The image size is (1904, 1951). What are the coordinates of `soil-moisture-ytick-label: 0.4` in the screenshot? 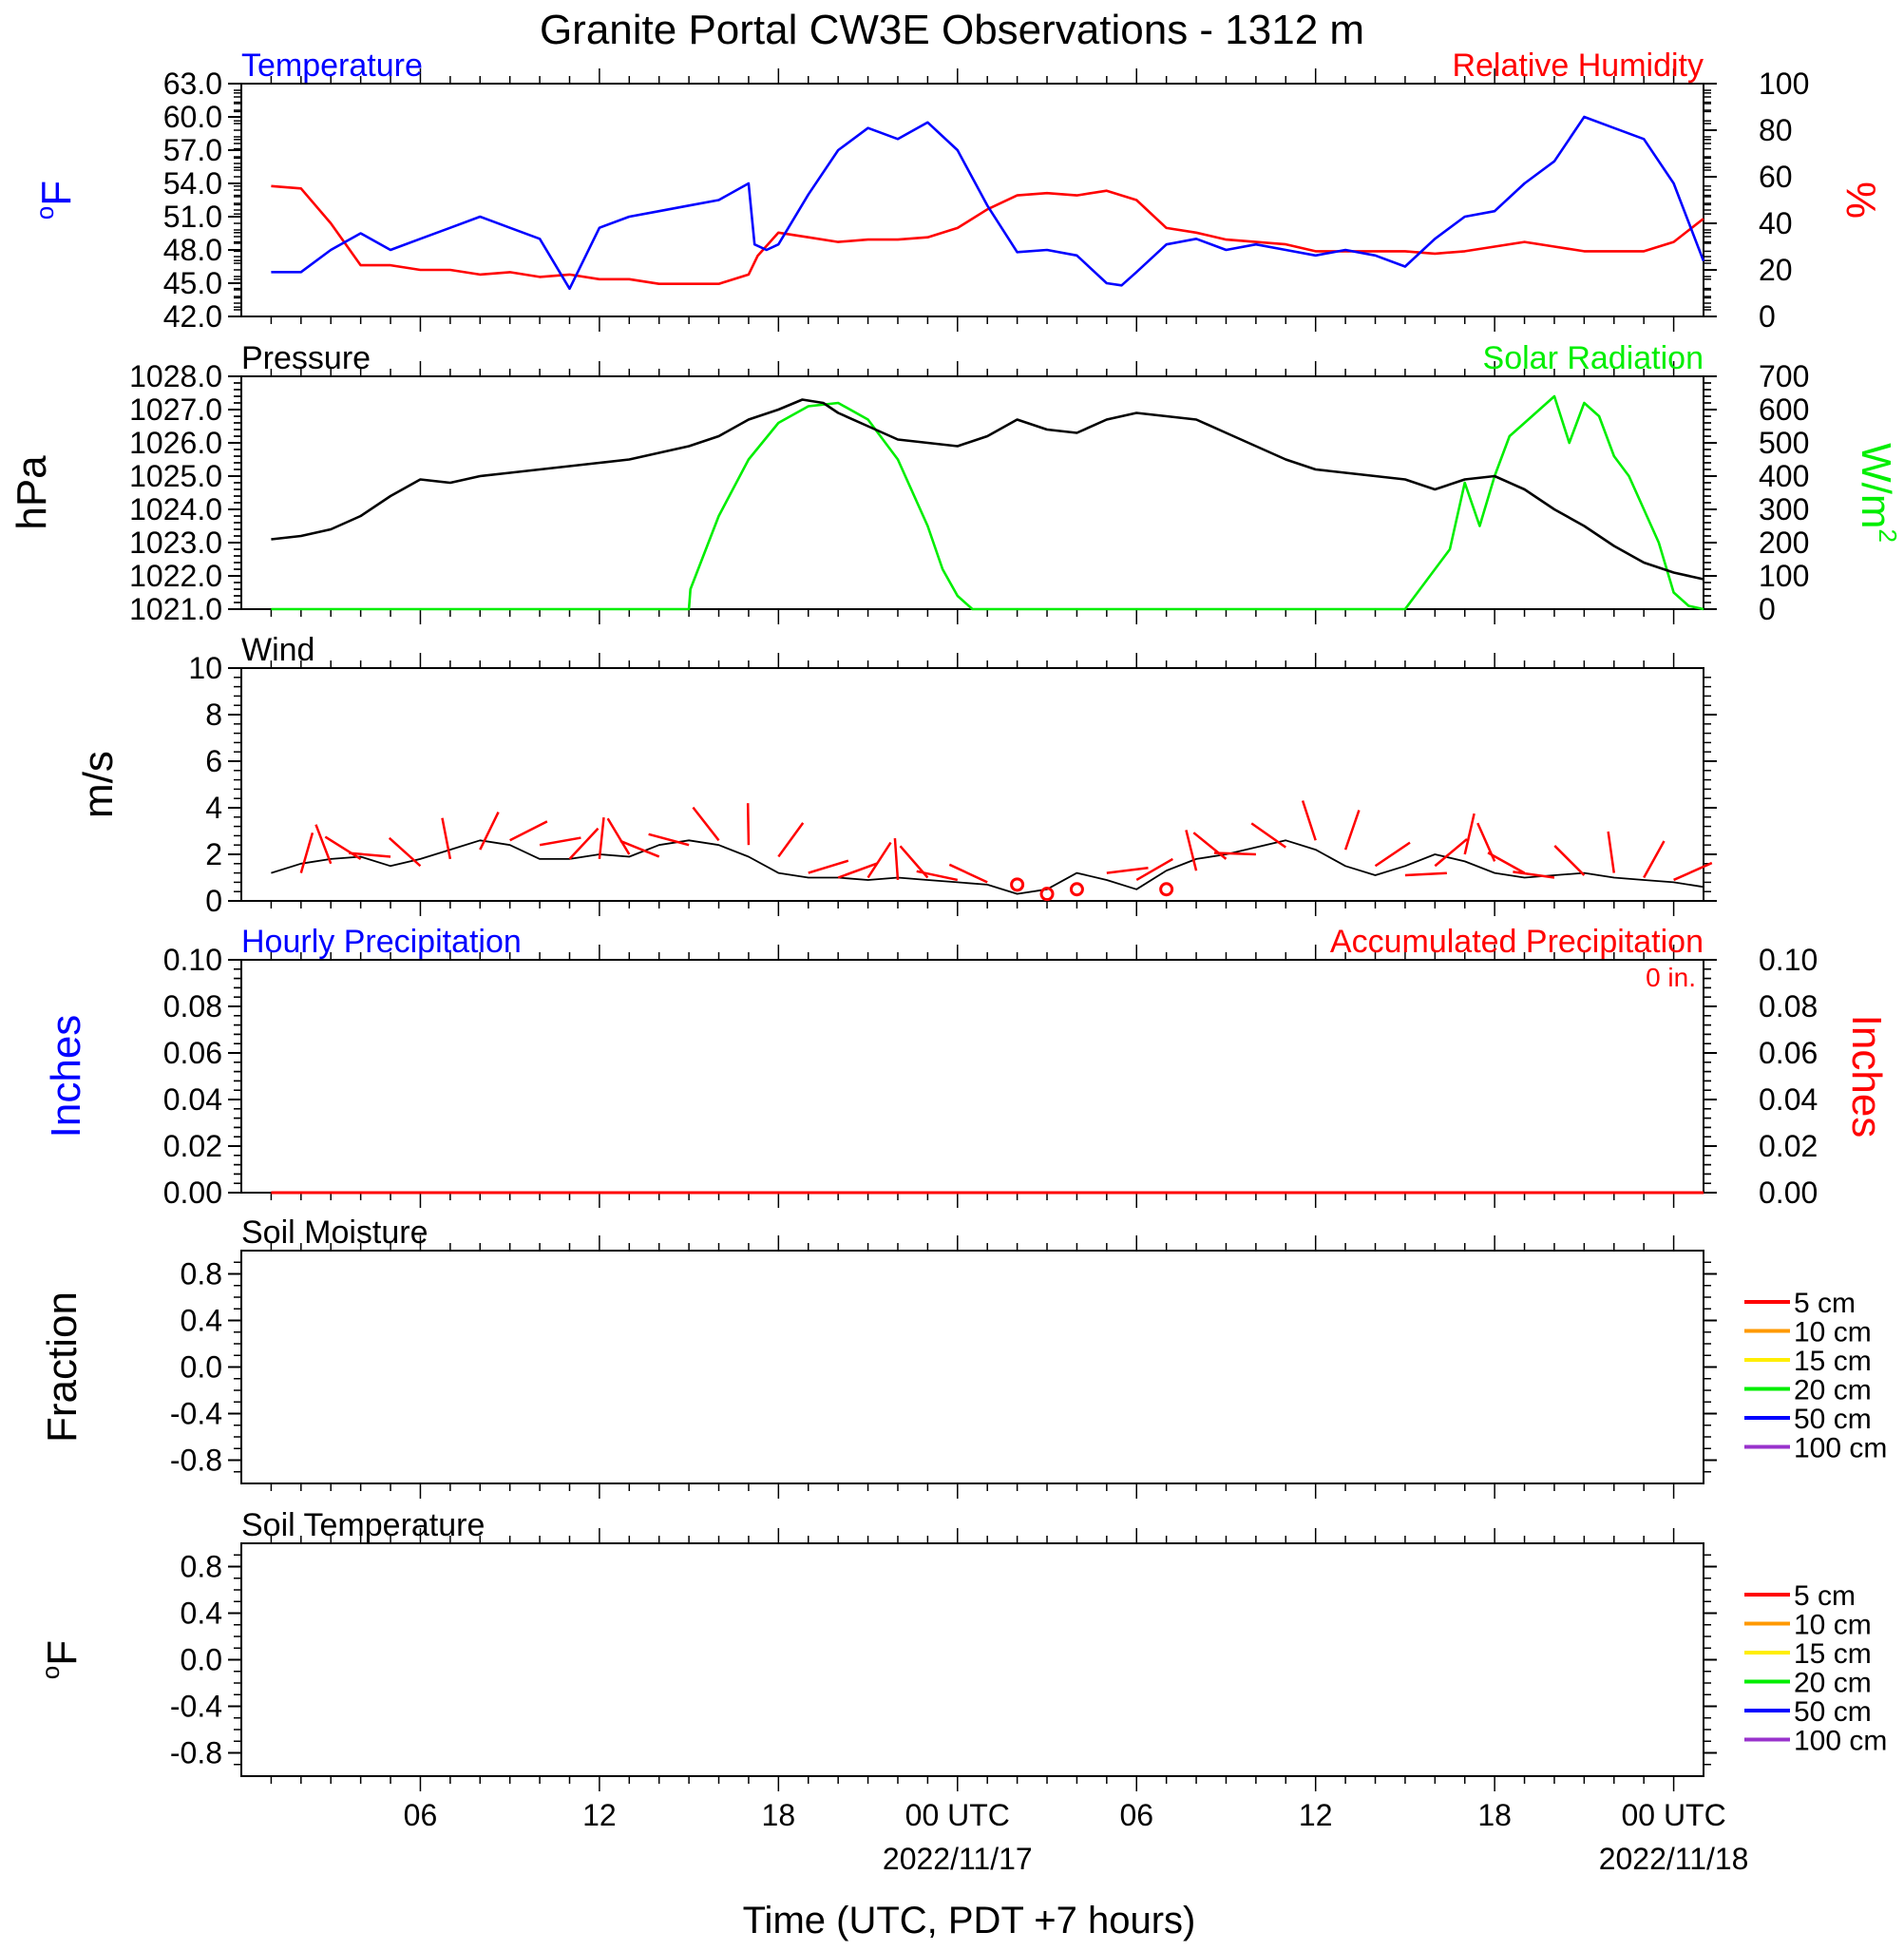 It's located at (202, 1321).